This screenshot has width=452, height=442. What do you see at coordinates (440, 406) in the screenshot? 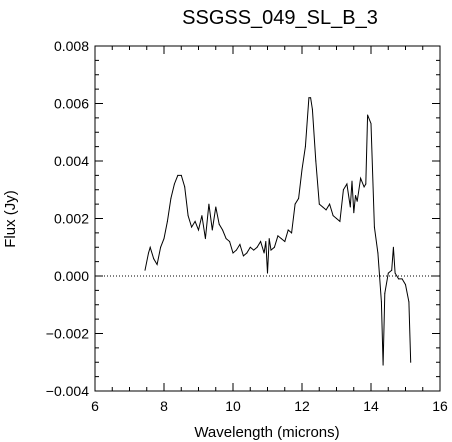
I see `x-tick-label: 16` at bounding box center [440, 406].